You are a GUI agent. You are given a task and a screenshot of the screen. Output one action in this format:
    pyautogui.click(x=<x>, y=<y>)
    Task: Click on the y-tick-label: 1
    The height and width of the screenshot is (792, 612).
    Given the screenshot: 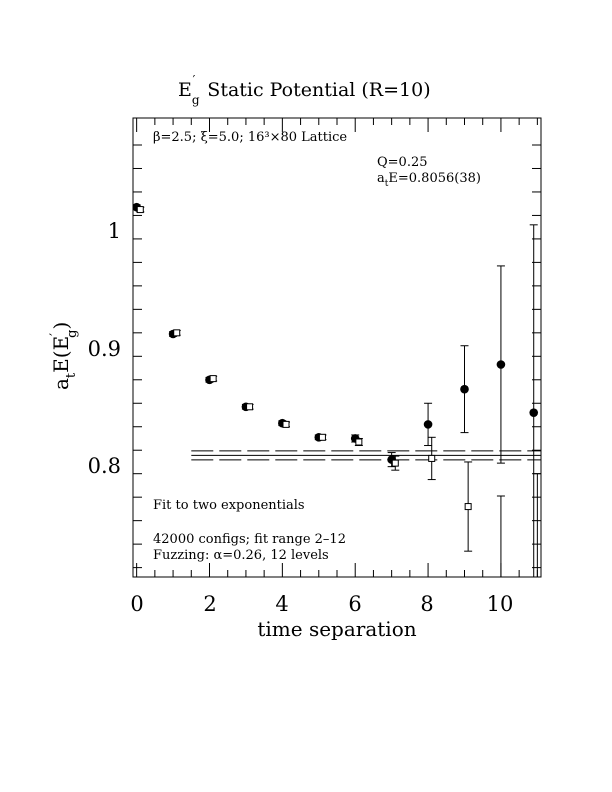 What is the action you would take?
    pyautogui.click(x=114, y=231)
    